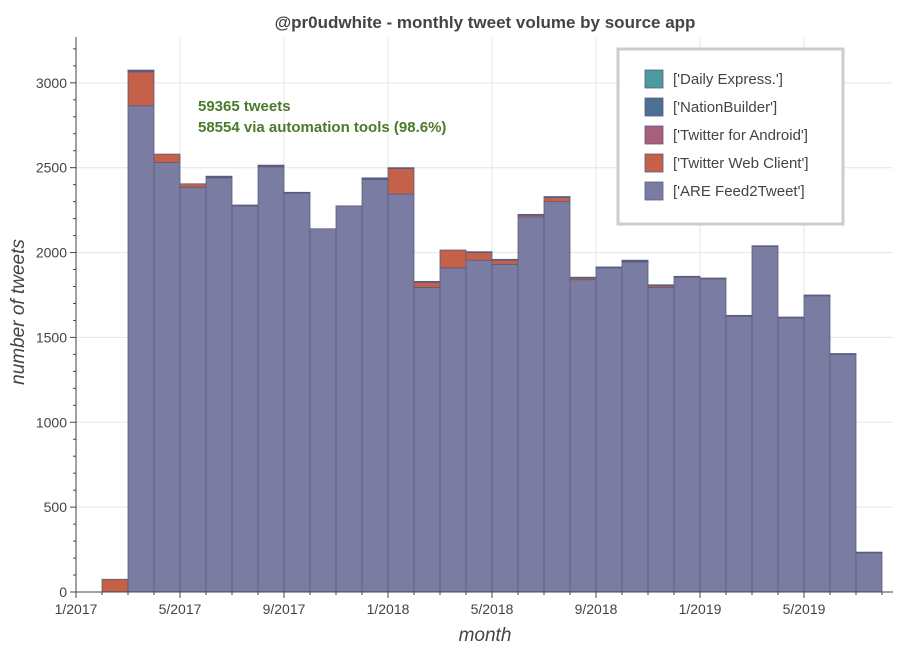  Describe the element at coordinates (804, 609) in the screenshot. I see `x-tick-label: 5/2019` at that location.